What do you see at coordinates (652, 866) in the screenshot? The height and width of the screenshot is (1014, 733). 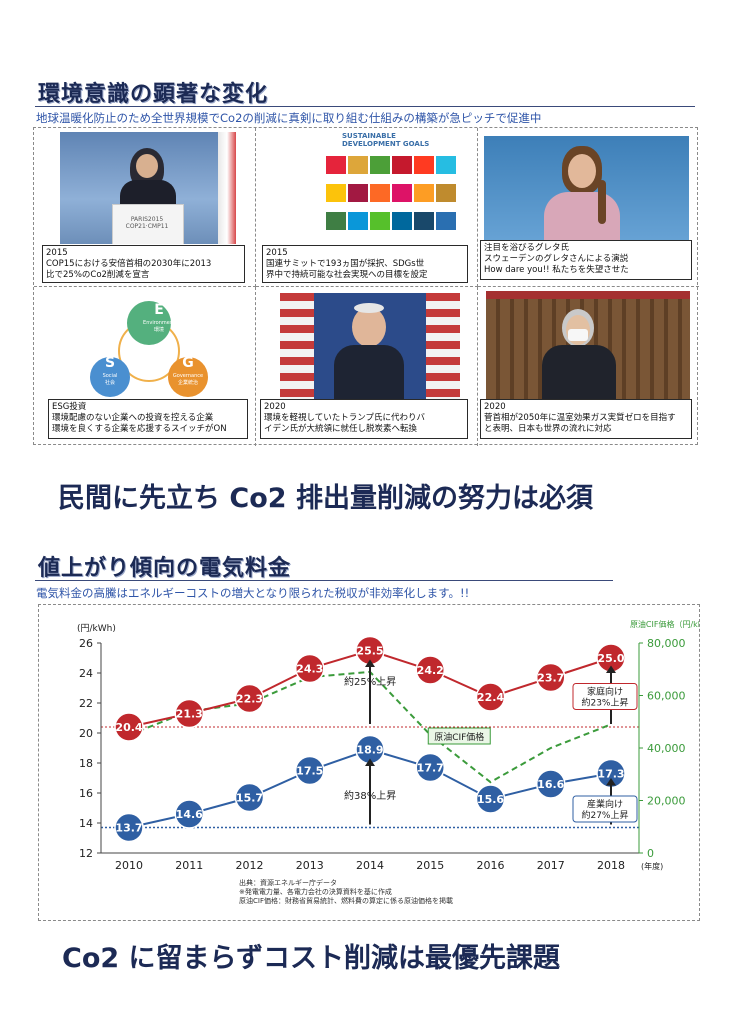 I see `x-axis-suffix: (年度)` at bounding box center [652, 866].